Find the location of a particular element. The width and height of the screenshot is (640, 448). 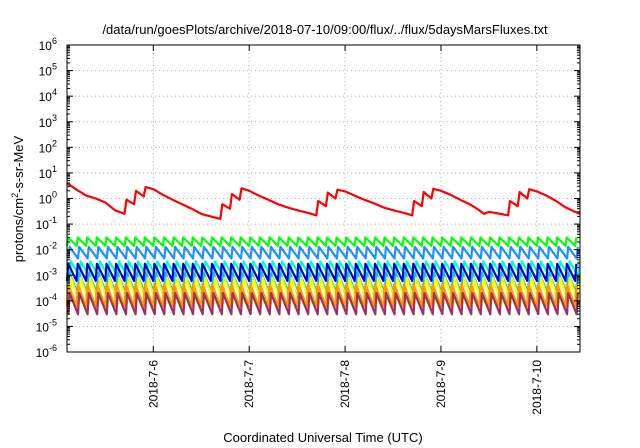

y-tick-label: 10³ is located at coordinates (48, 121).